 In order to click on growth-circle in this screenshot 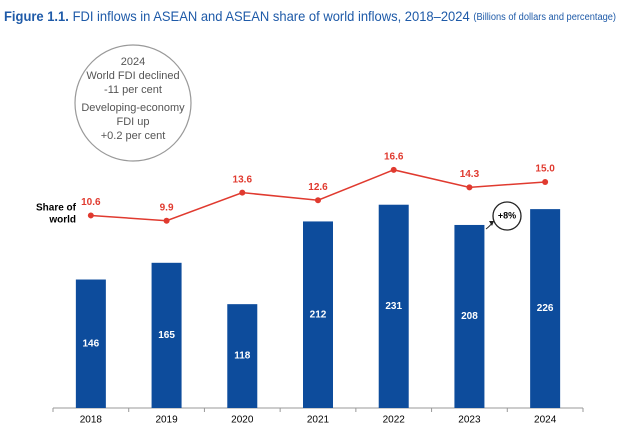, I will do `click(507, 216)`.